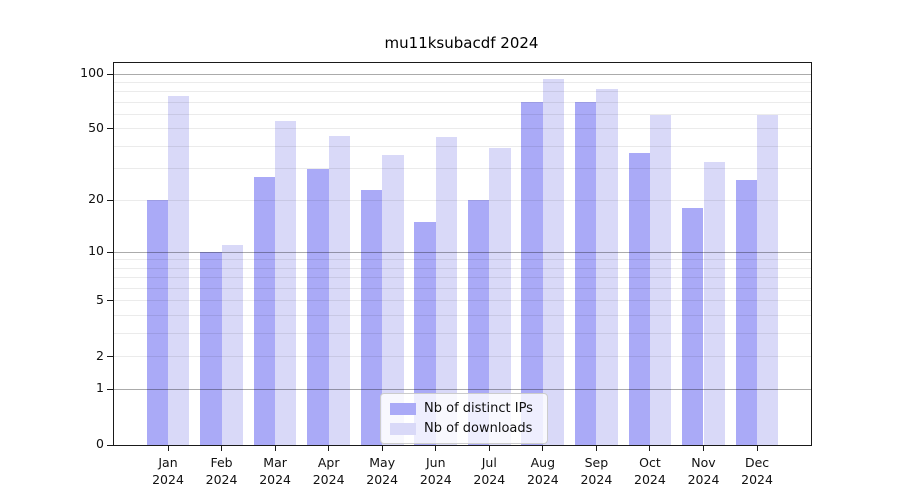 This screenshot has height=500, width=900. Describe the element at coordinates (232, 345) in the screenshot. I see `bar-downloads-feb` at that location.